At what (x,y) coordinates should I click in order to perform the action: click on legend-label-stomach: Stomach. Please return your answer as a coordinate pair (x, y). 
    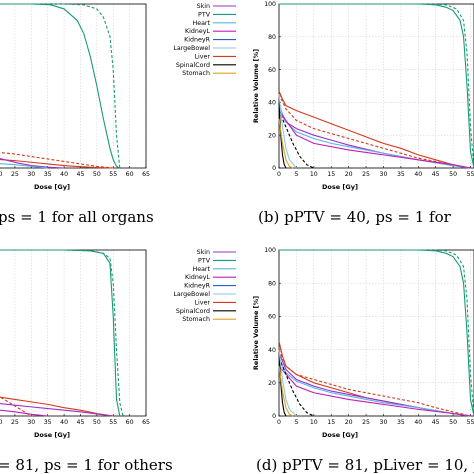
    Looking at the image, I should click on (196, 319).